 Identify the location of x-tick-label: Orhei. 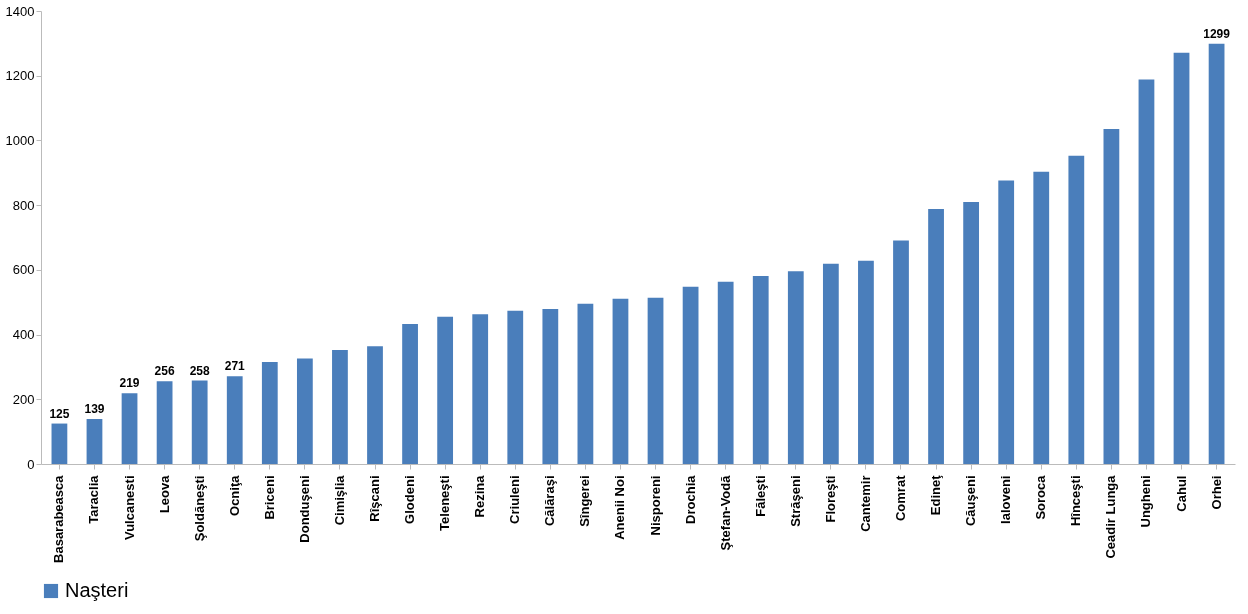
(1216, 492).